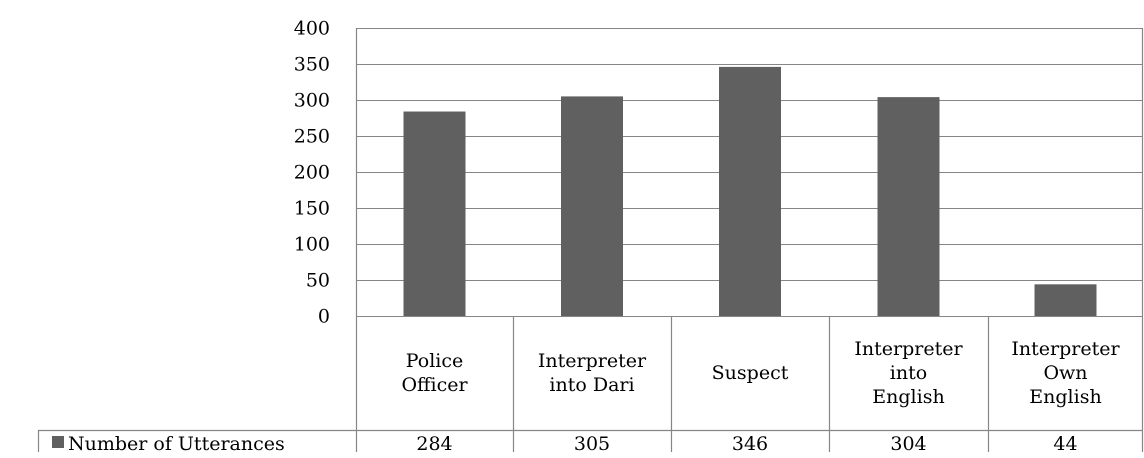  What do you see at coordinates (1065, 373) in the screenshot?
I see `category-label-4: Interpreter Own English` at bounding box center [1065, 373].